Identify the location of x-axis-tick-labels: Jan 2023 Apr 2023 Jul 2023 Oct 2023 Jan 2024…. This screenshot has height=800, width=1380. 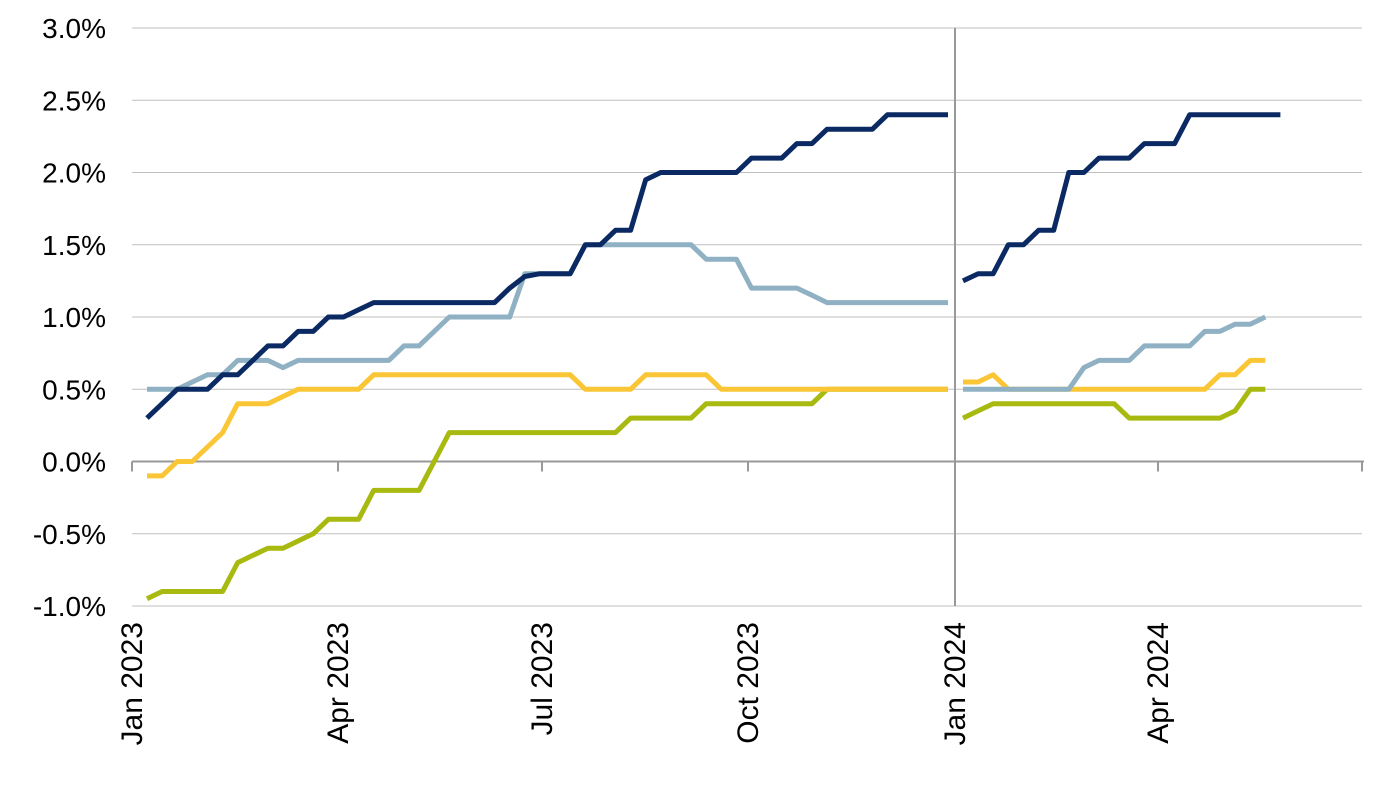
(645, 683).